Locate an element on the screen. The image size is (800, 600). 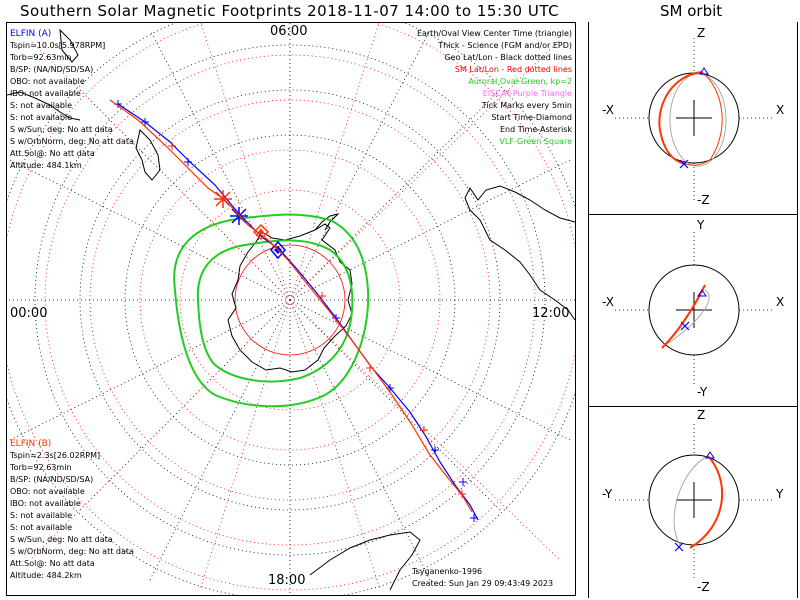
new-zealand-coastline is located at coordinates (69, 45).